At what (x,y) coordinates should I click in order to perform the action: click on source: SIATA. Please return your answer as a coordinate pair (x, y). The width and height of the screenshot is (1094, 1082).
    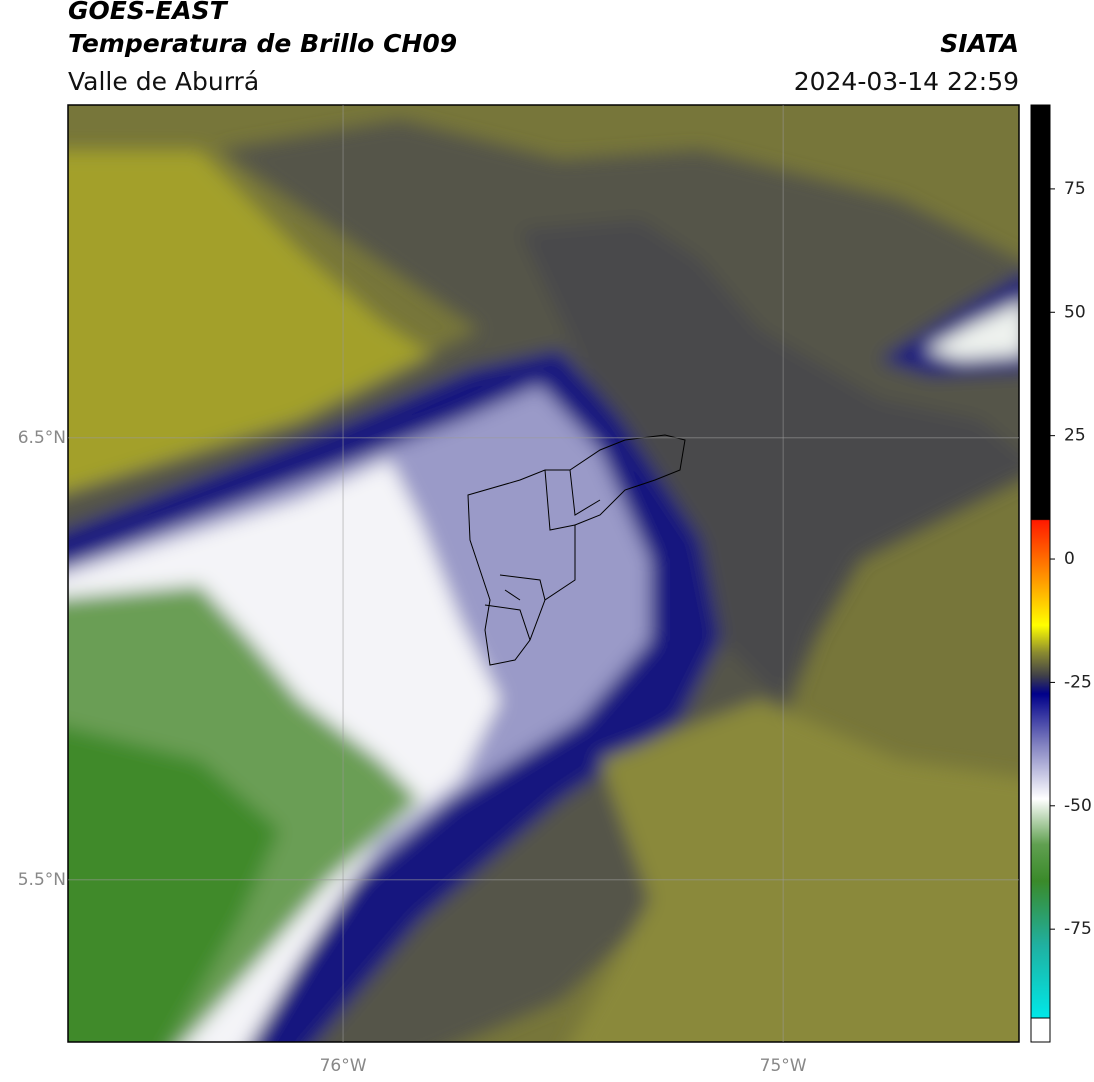
    Looking at the image, I should click on (979, 43).